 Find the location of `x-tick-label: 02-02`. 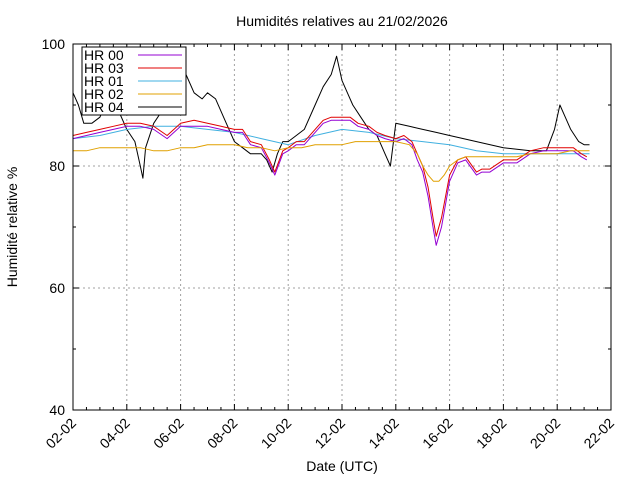

x-tick-label: 02-02 is located at coordinates (60, 433).